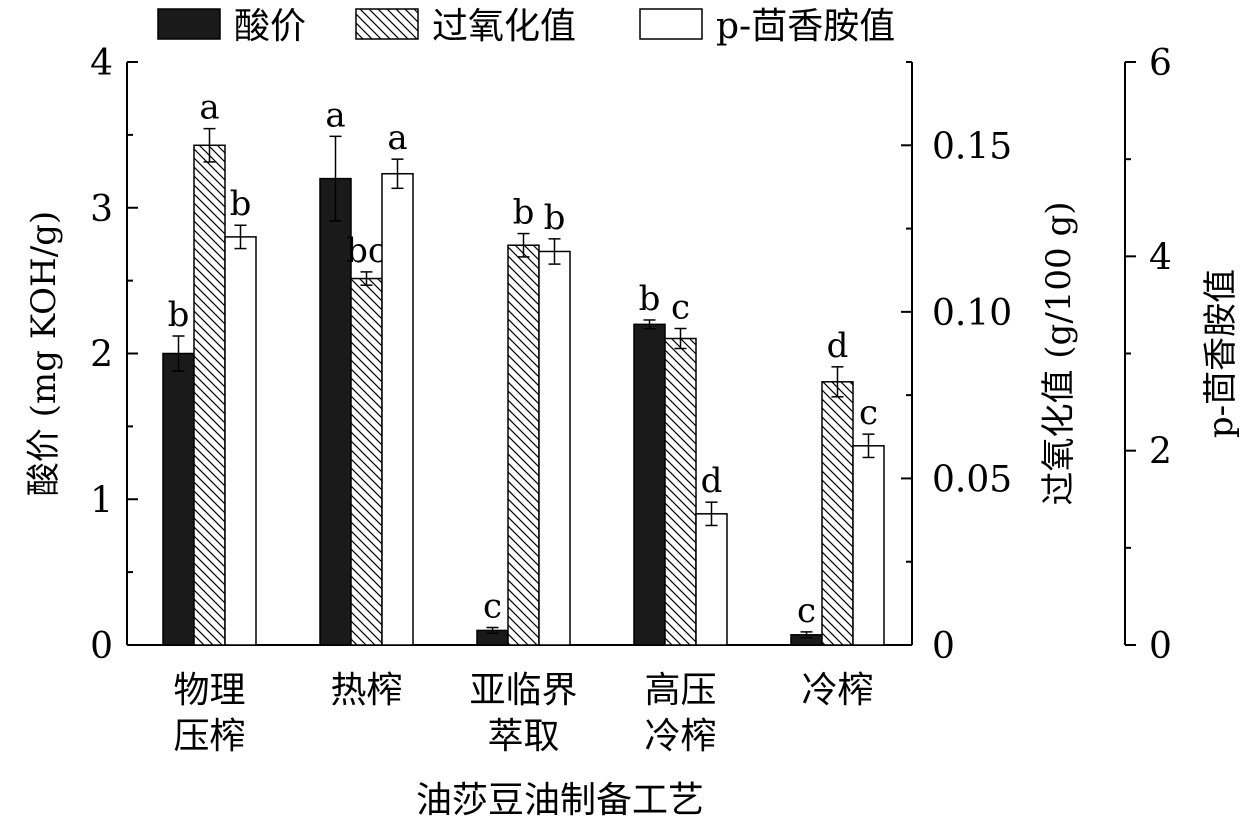 This screenshot has height=823, width=1260. What do you see at coordinates (523, 736) in the screenshot?
I see `x-tick-label: 萃取` at bounding box center [523, 736].